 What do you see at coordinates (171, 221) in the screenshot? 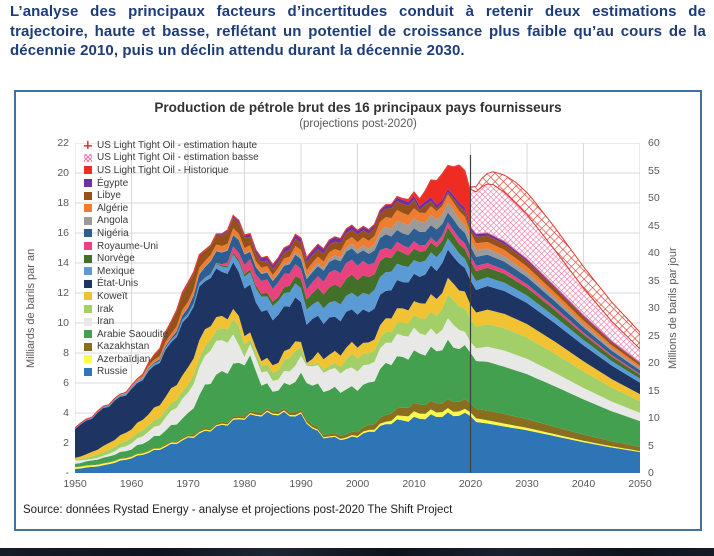
I see `legend-item: Angola` at bounding box center [171, 221].